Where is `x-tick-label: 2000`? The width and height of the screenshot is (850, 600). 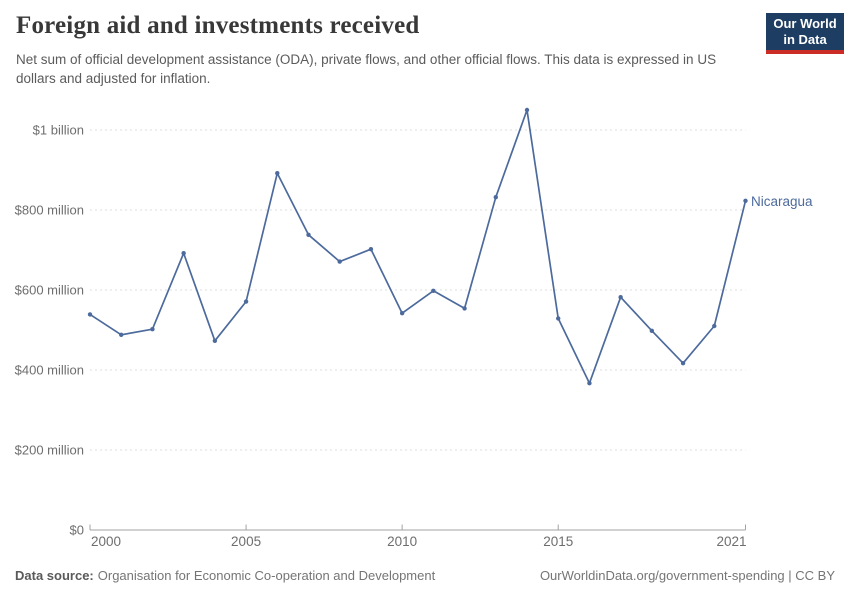 x-tick-label: 2000 is located at coordinates (106, 541).